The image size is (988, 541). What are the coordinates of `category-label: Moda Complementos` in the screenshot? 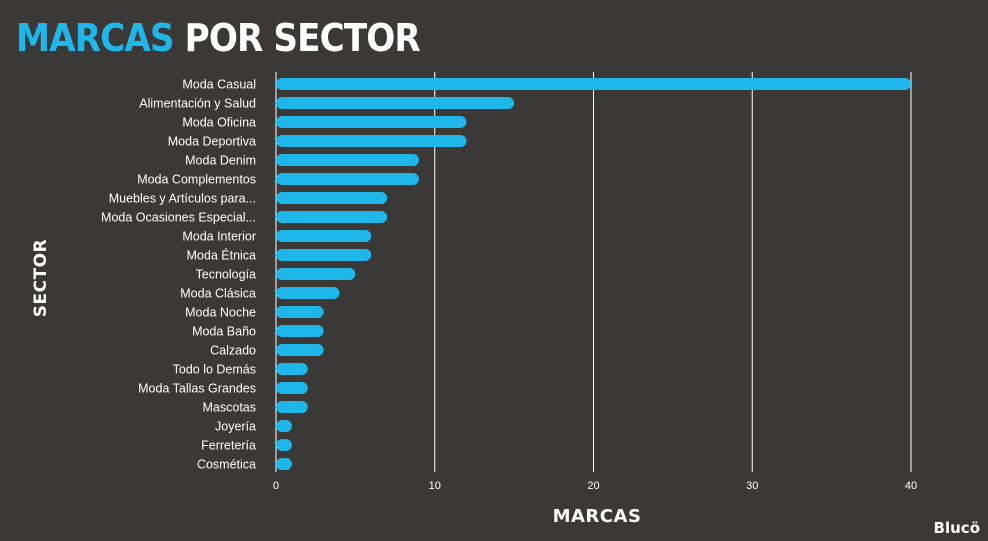 It's located at (196, 180).